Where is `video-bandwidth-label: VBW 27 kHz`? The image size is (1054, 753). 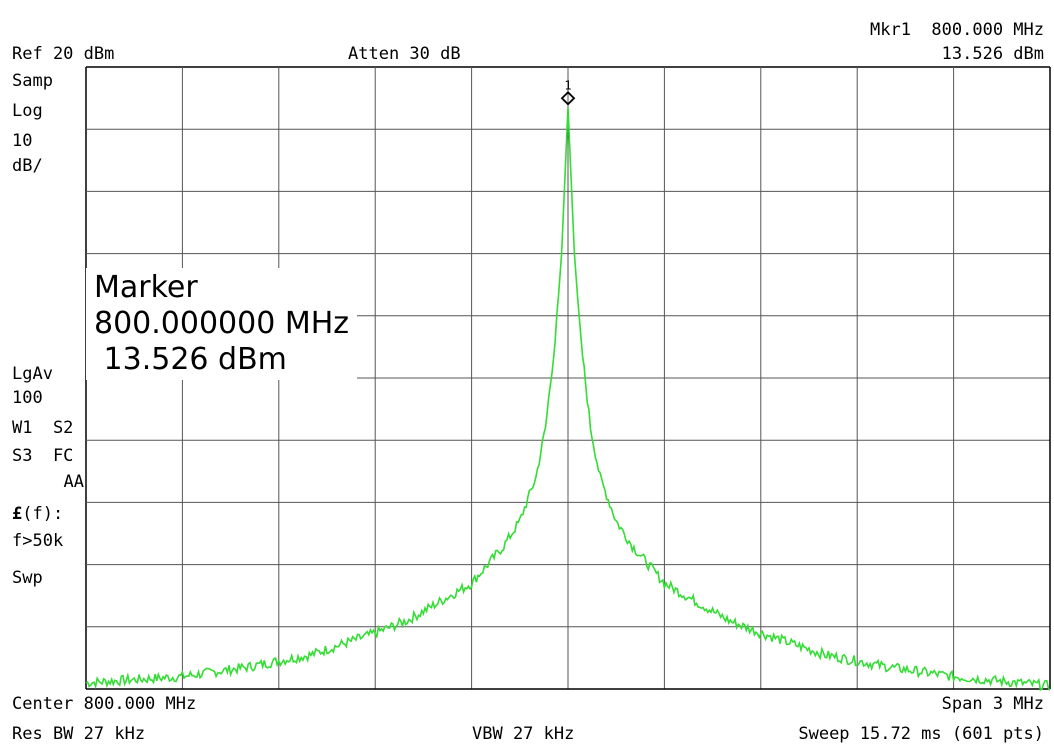
video-bandwidth-label: VBW 27 kHz is located at coordinates (523, 734).